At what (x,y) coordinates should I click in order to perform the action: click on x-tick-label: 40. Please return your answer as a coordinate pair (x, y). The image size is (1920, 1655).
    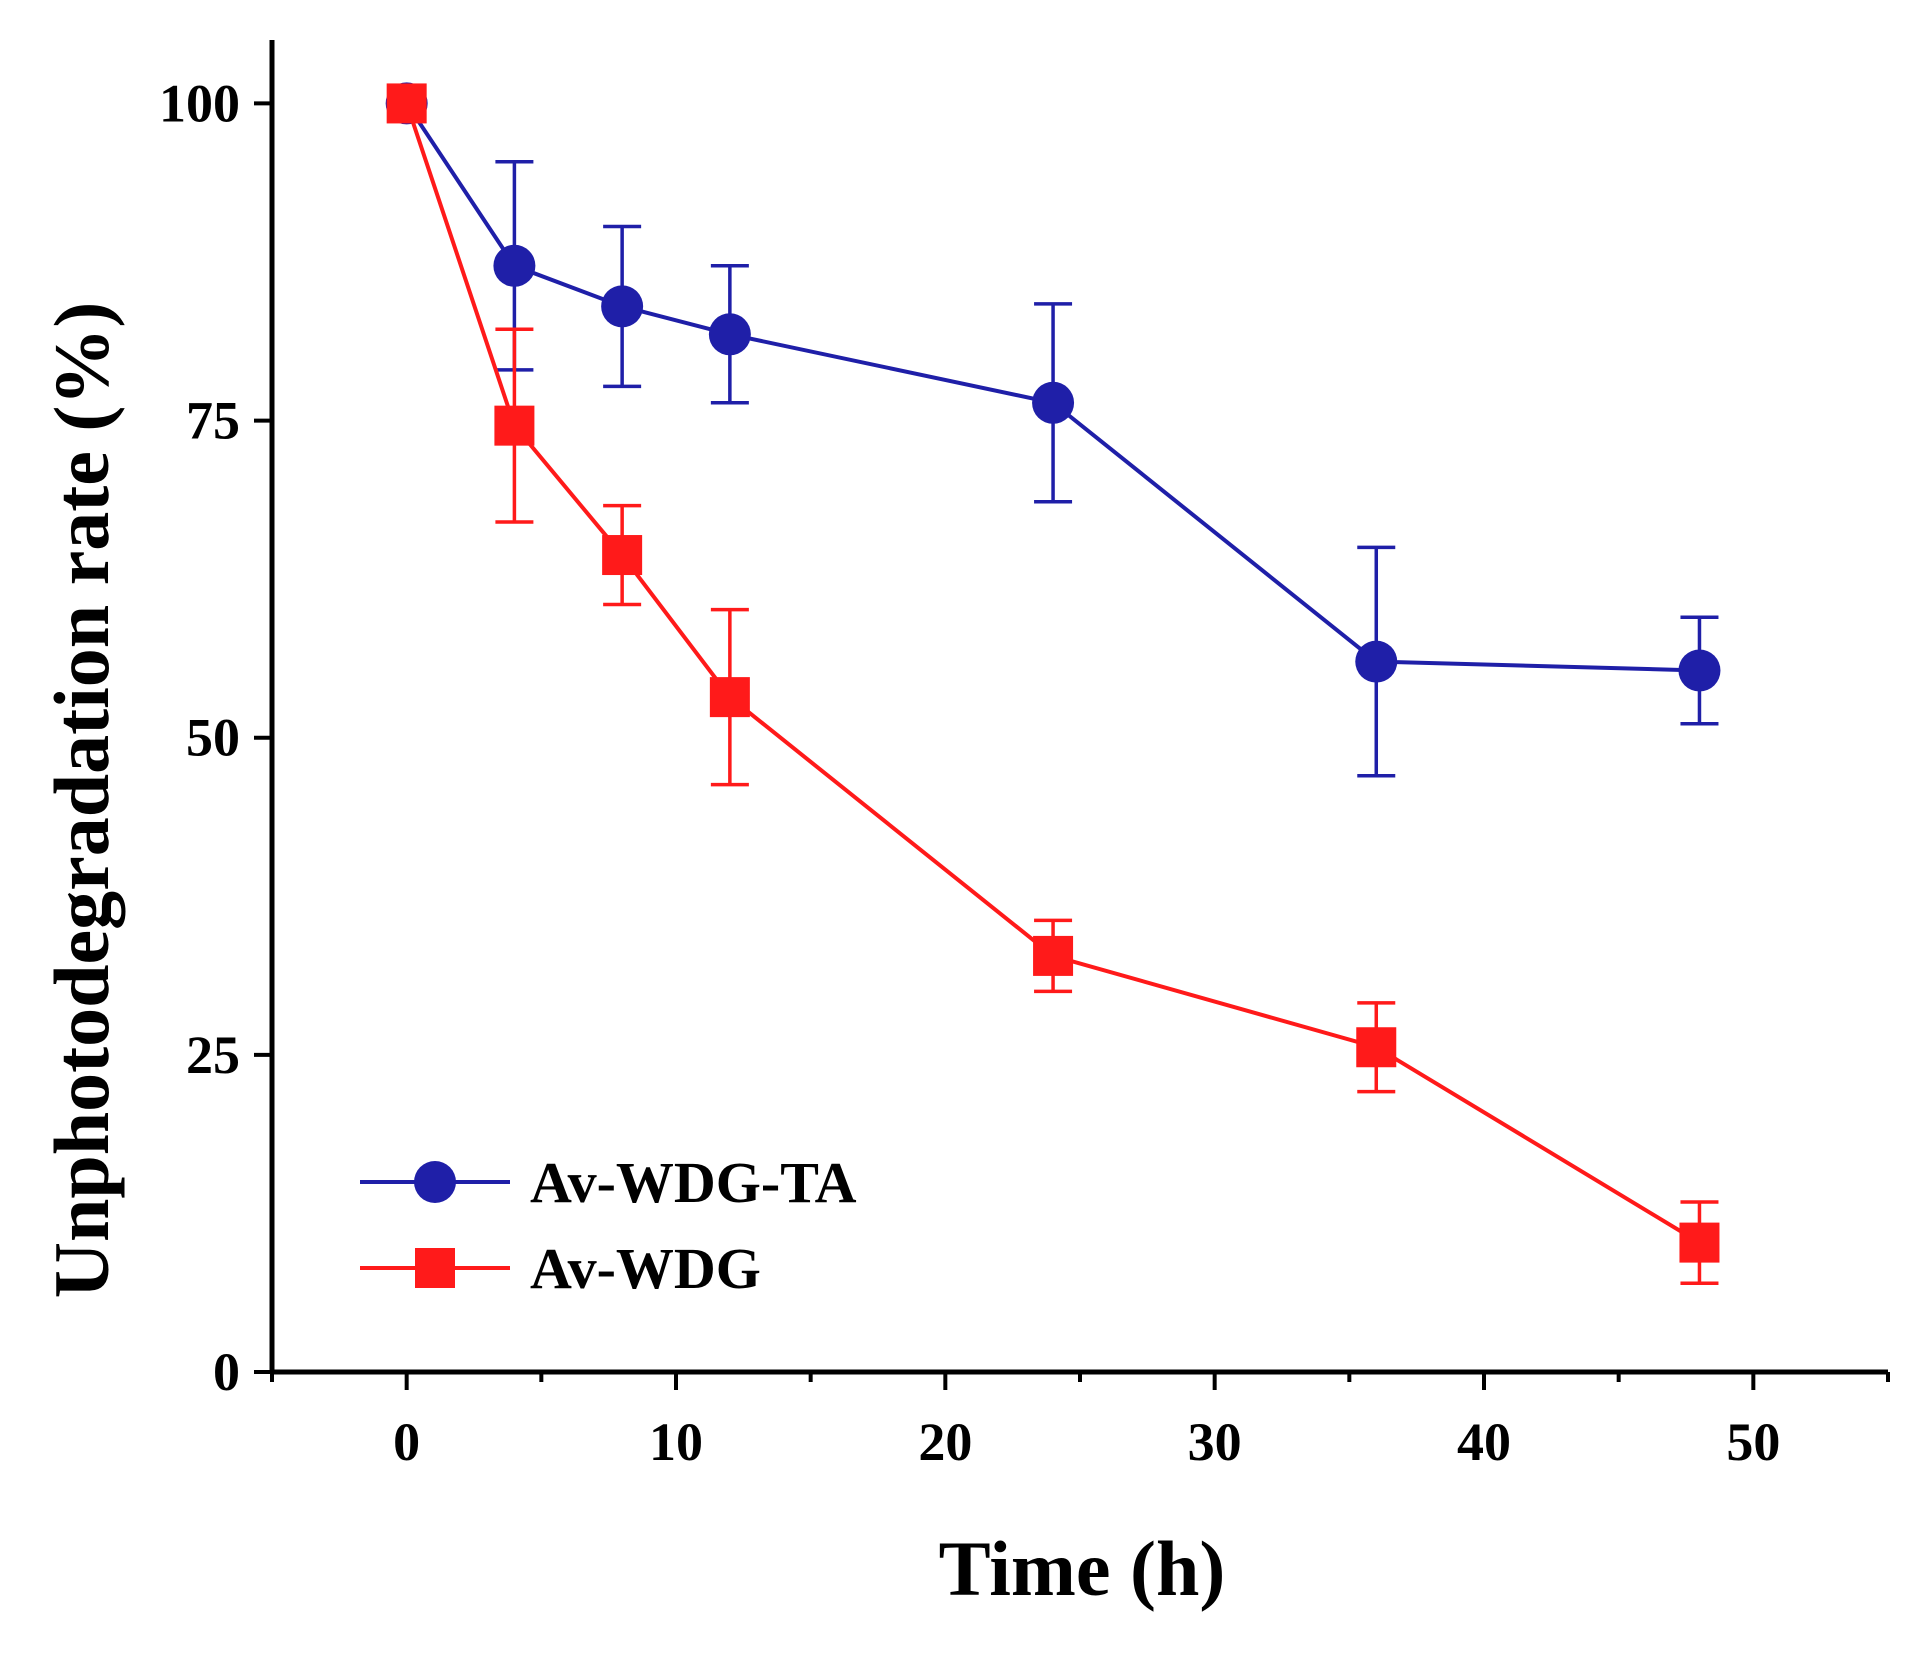
    Looking at the image, I should click on (1484, 1442).